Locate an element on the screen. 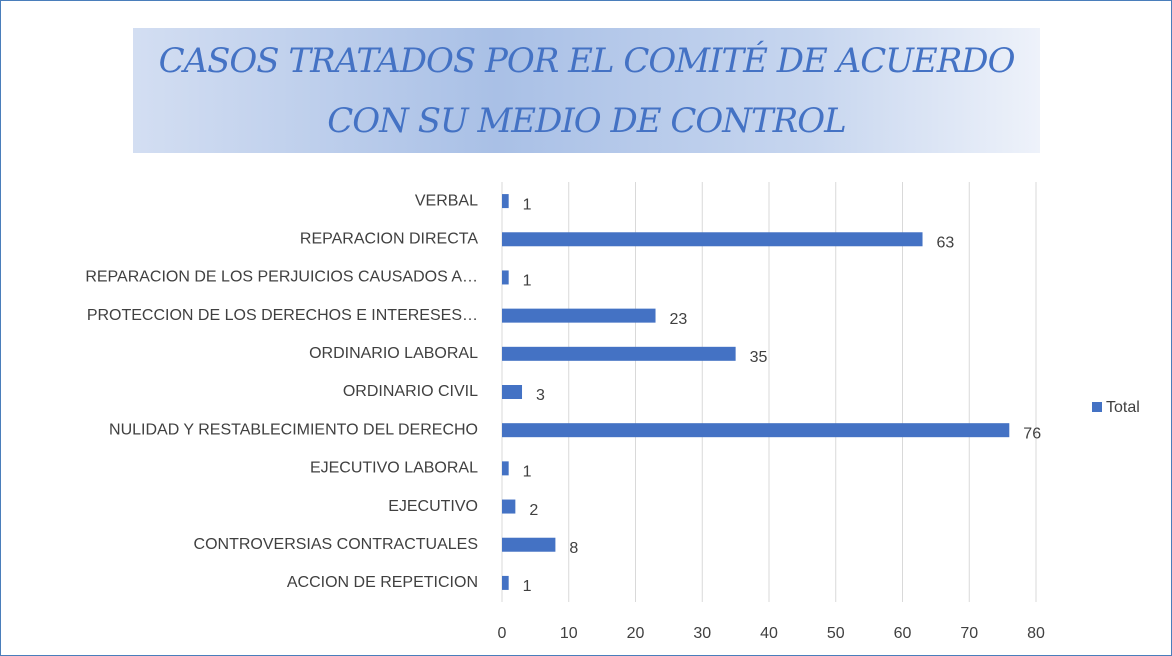 Image resolution: width=1172 pixels, height=656 pixels. x-tick-label: 10 is located at coordinates (569, 633).